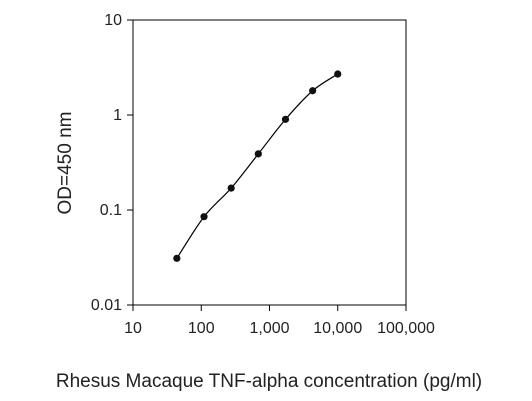 The height and width of the screenshot is (401, 532). I want to click on y-tick-label: 0.1, so click(111, 210).